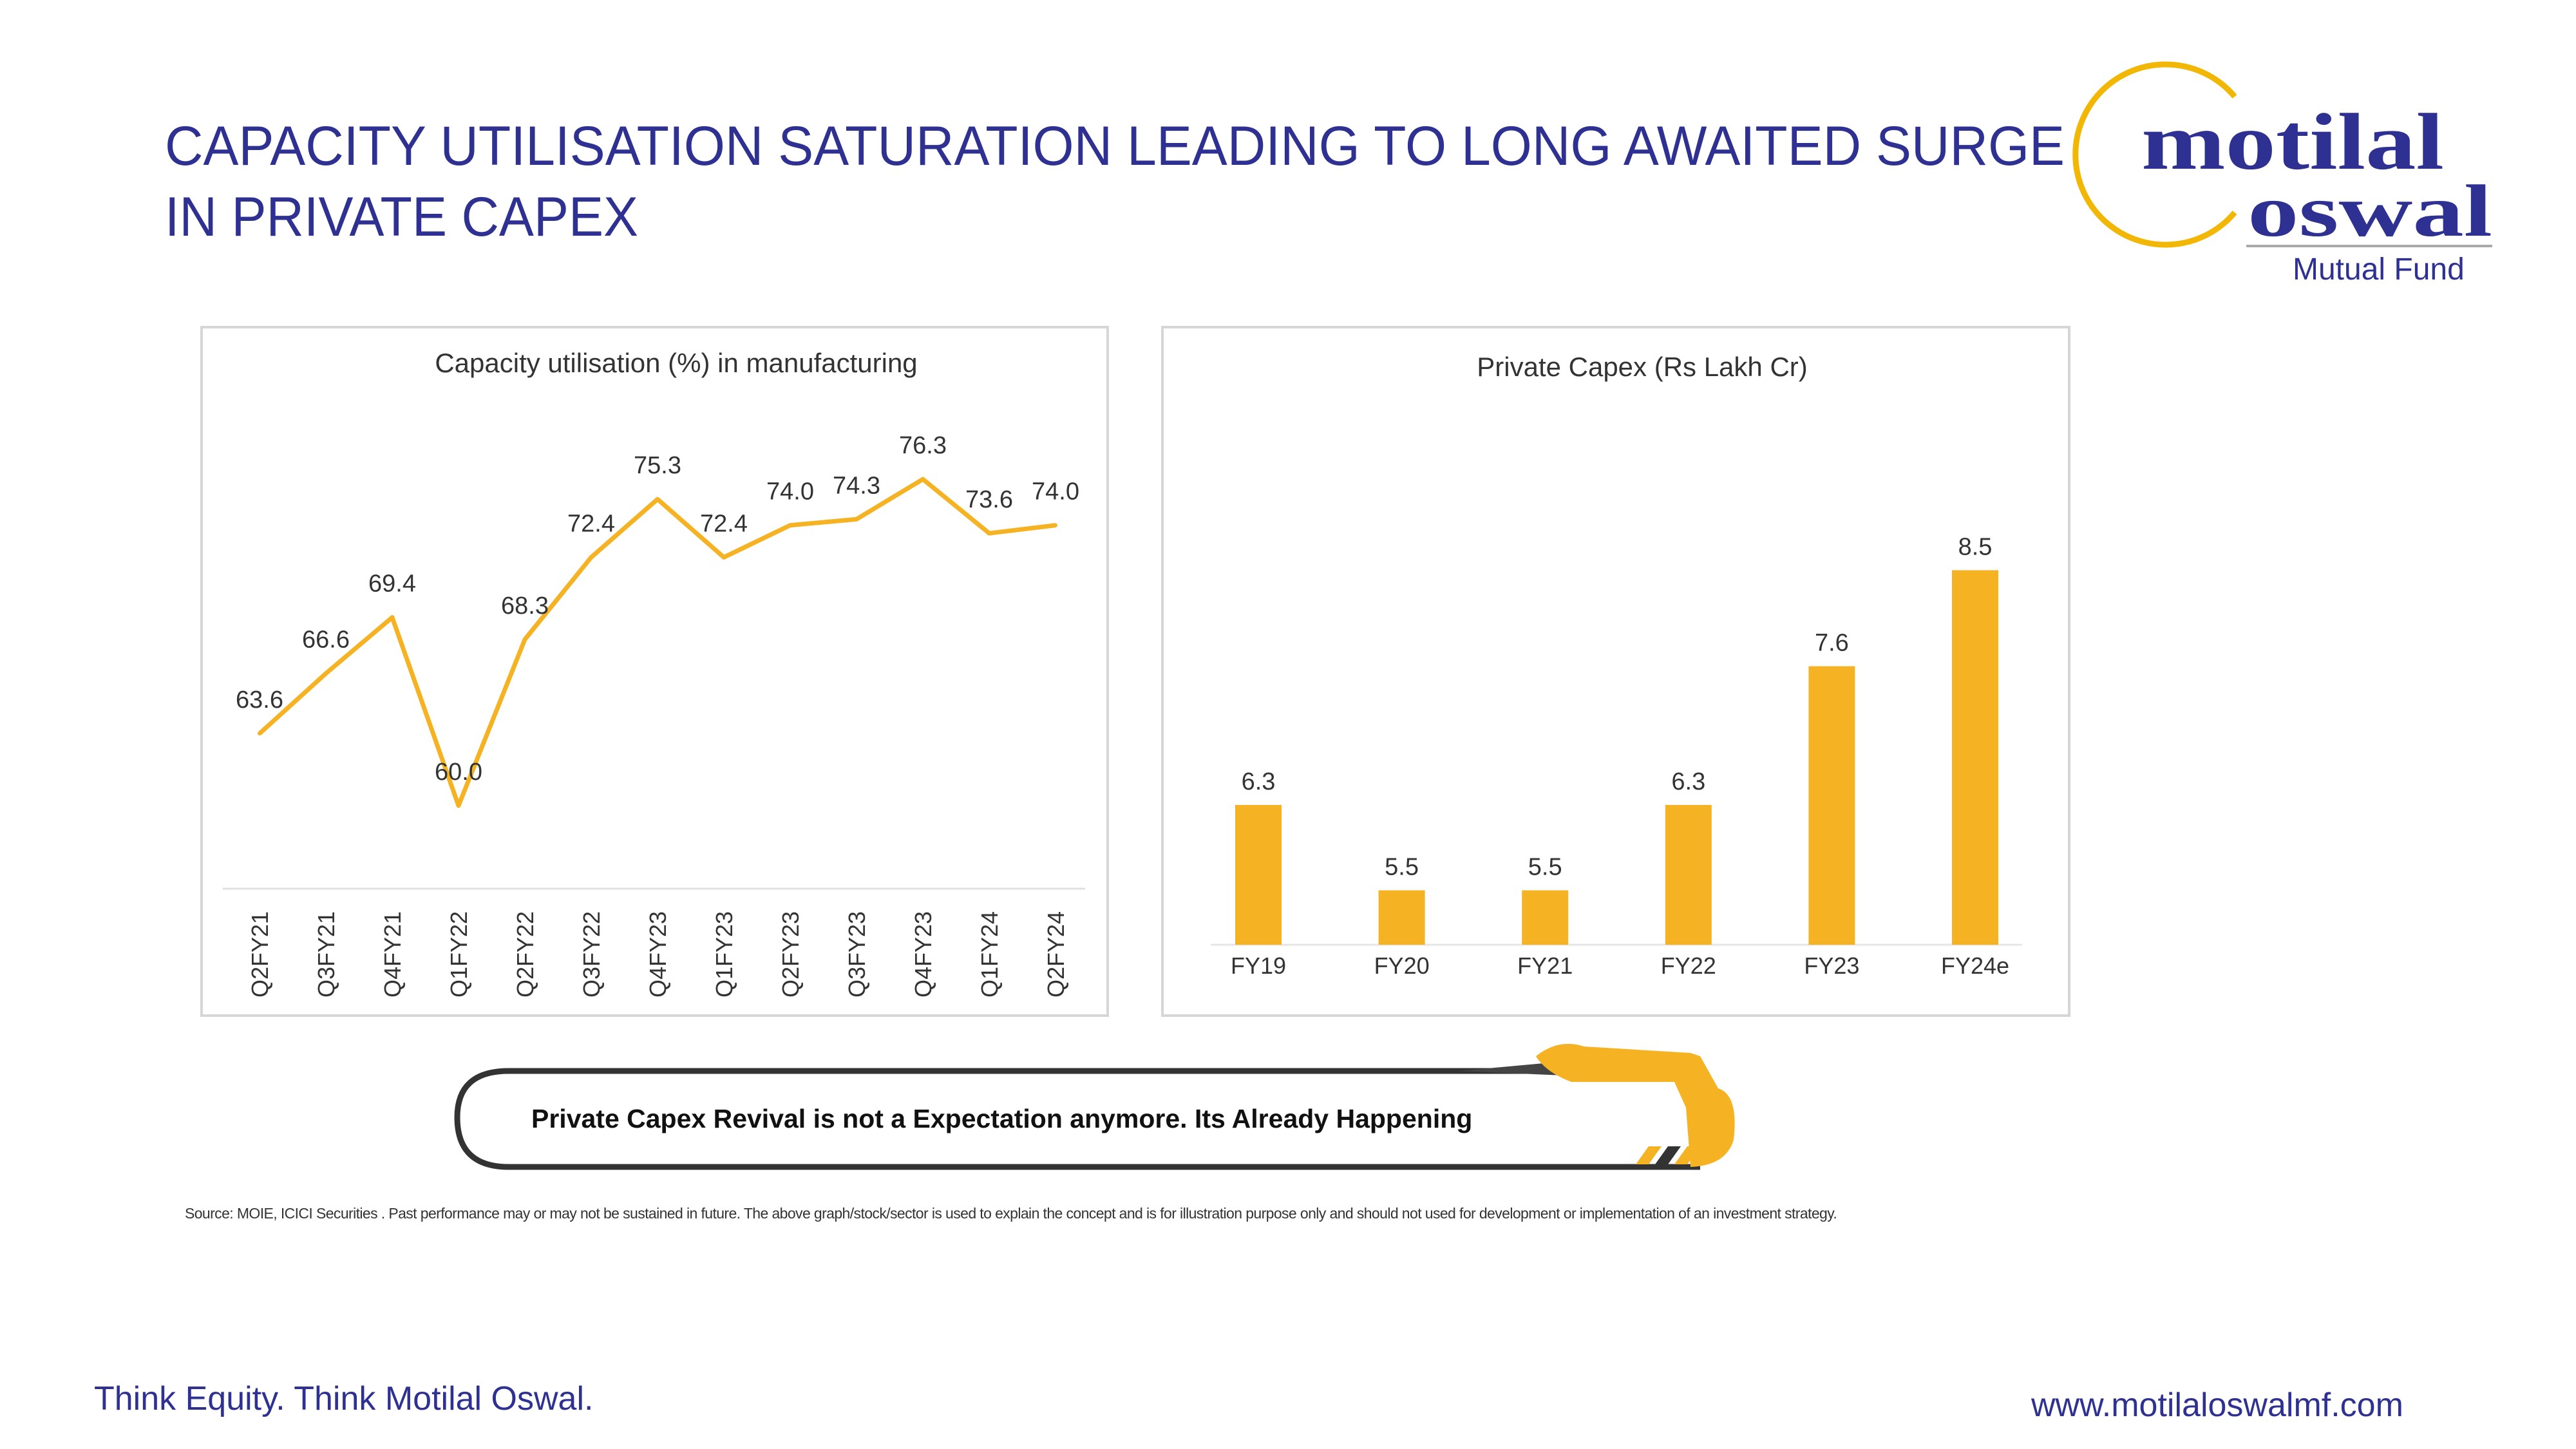 Image resolution: width=2576 pixels, height=1449 pixels. Describe the element at coordinates (459, 773) in the screenshot. I see `data-label: 60.0` at that location.